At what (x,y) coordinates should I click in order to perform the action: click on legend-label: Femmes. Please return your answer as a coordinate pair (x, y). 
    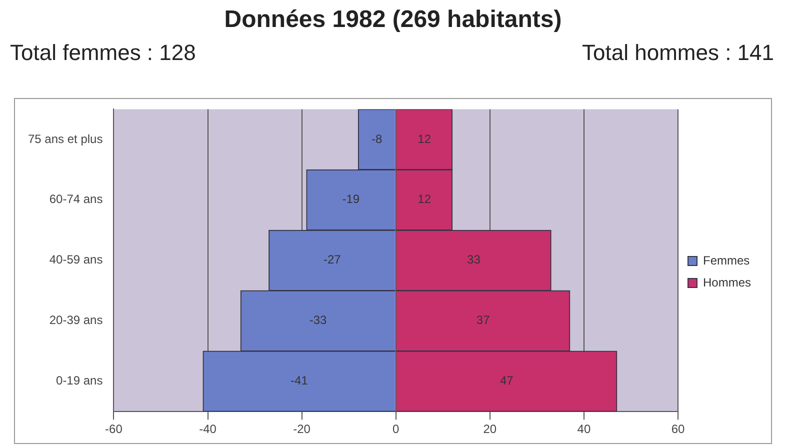
    Looking at the image, I should click on (726, 260).